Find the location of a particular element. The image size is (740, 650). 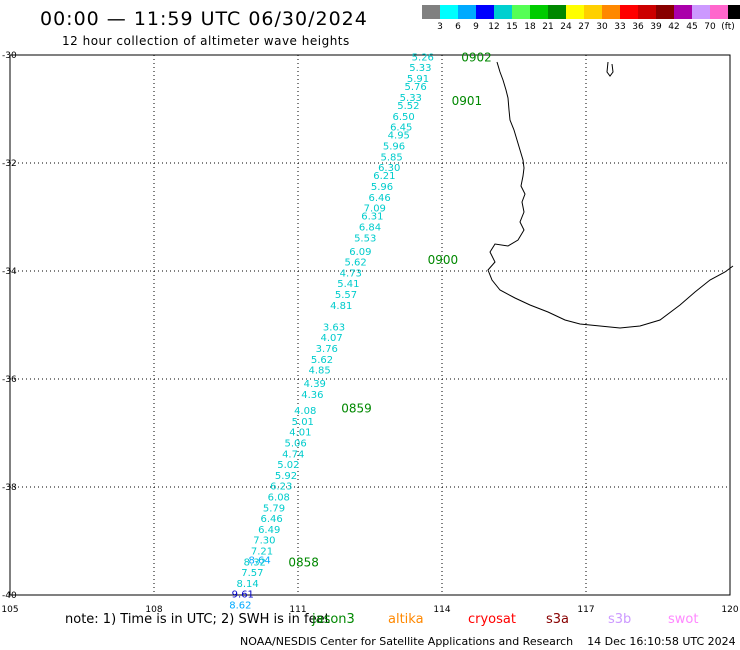

wave-height-value: 9.61 is located at coordinates (243, 595).